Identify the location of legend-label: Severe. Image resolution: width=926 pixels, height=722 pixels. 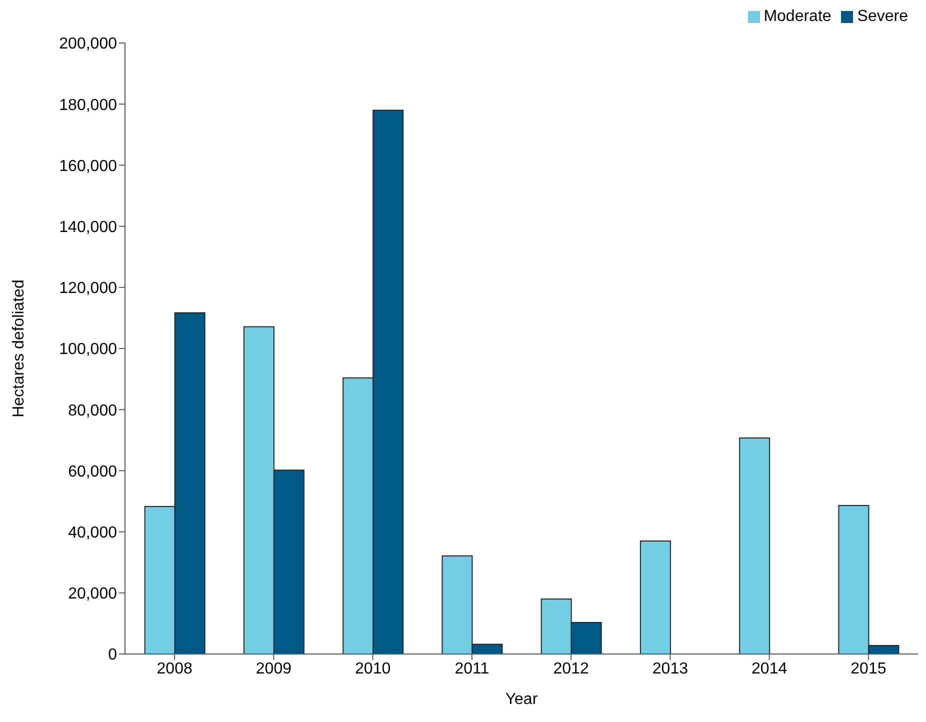
(882, 16).